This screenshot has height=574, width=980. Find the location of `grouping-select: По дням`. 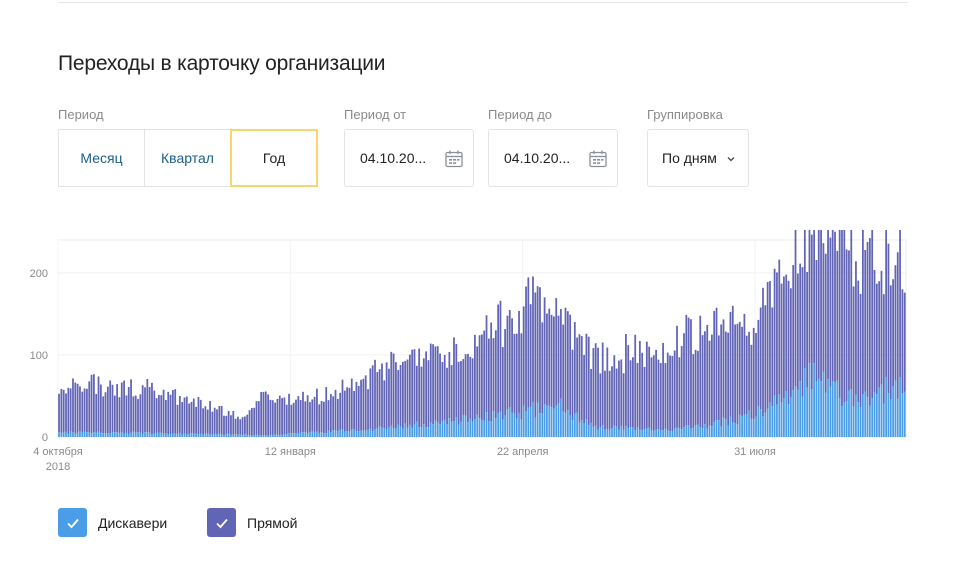

grouping-select: По дням is located at coordinates (698, 158).